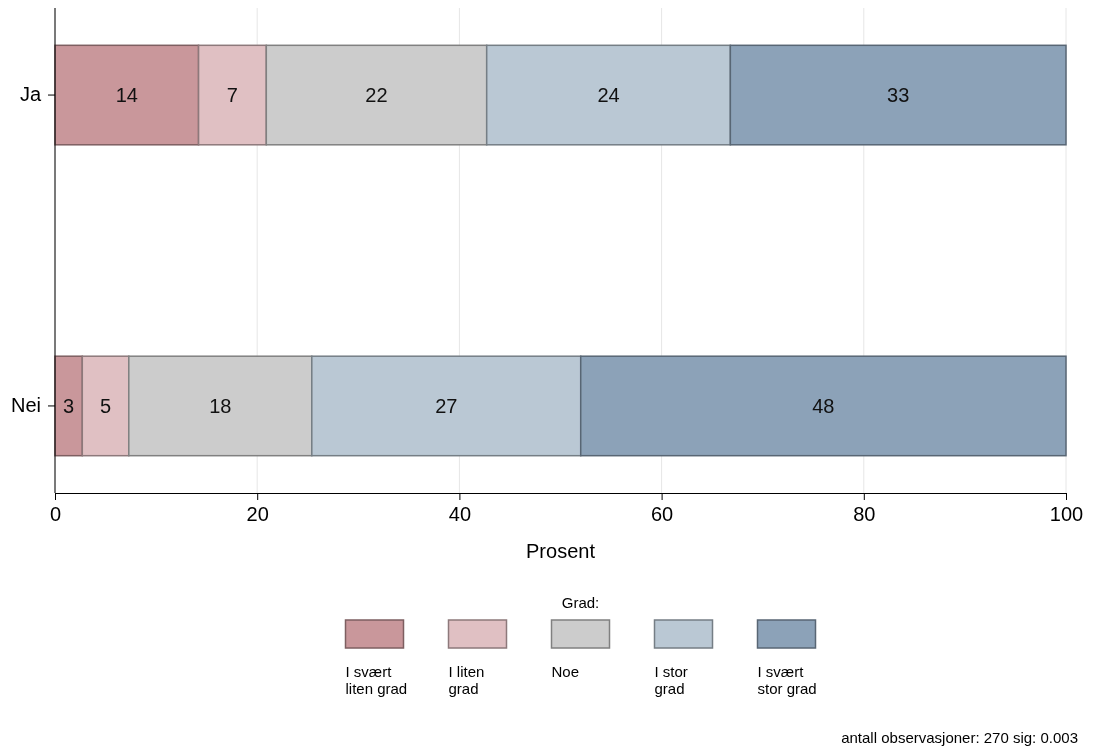 Image resolution: width=1093 pixels, height=752 pixels. What do you see at coordinates (69, 405) in the screenshot?
I see `data-label: 3` at bounding box center [69, 405].